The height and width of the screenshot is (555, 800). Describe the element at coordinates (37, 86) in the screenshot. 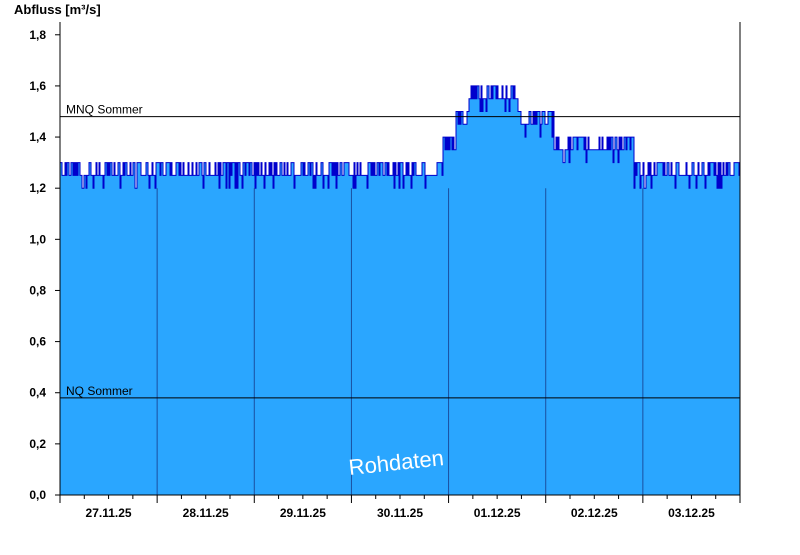

I see `y-tick-label: 1,6` at that location.